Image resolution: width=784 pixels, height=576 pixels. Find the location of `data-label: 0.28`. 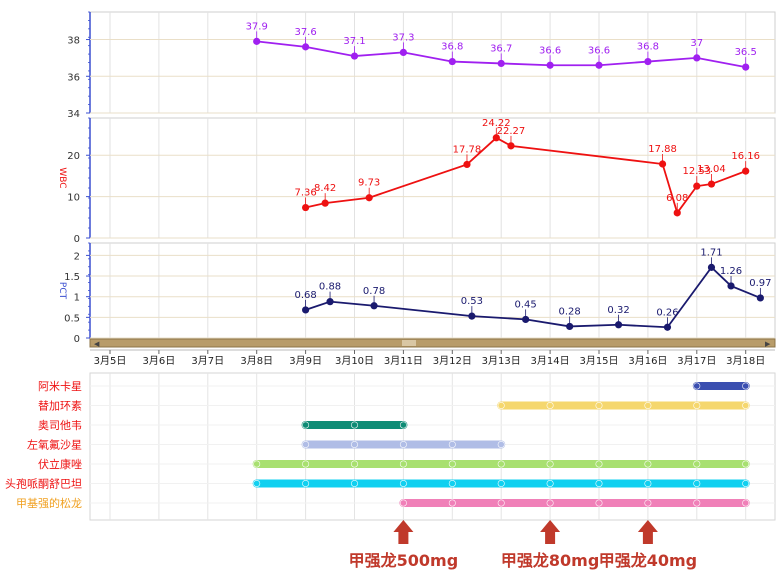

data-label: 0.28 is located at coordinates (570, 311).